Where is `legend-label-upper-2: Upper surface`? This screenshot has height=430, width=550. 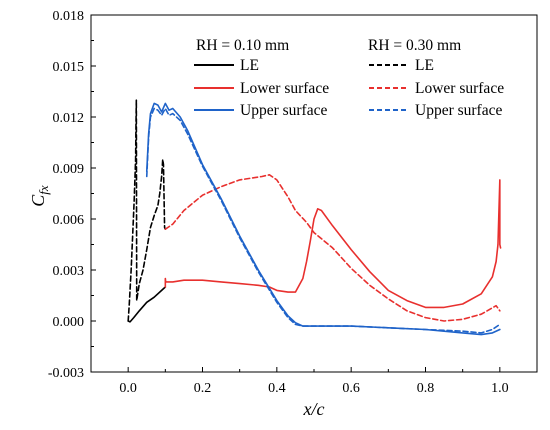
legend-label-upper-2: Upper surface is located at coordinates (458, 110).